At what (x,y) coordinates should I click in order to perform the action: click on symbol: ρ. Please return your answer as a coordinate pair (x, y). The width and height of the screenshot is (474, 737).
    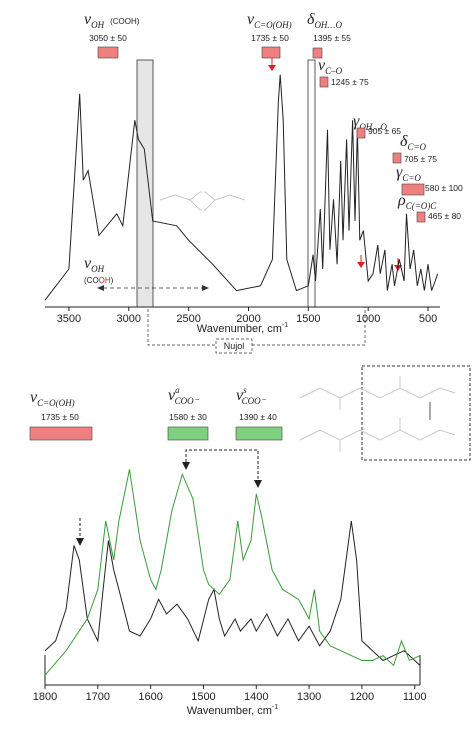
    Looking at the image, I should click on (401, 200).